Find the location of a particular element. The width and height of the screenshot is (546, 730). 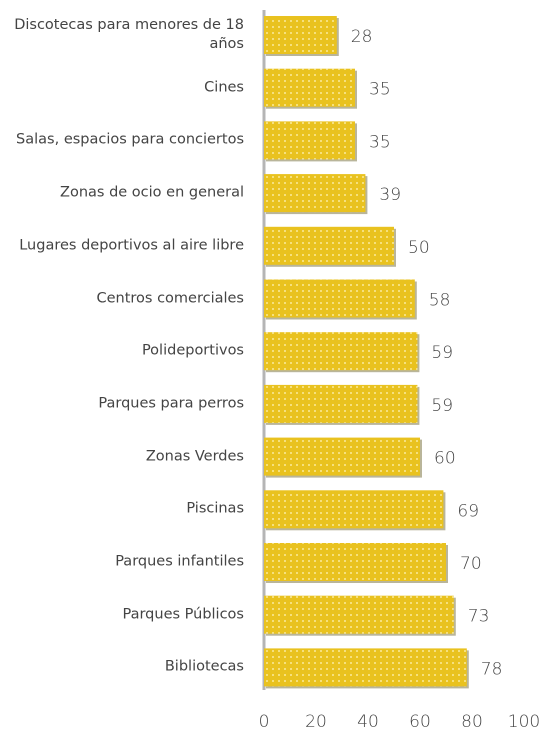

value-label: 28 is located at coordinates (362, 37).